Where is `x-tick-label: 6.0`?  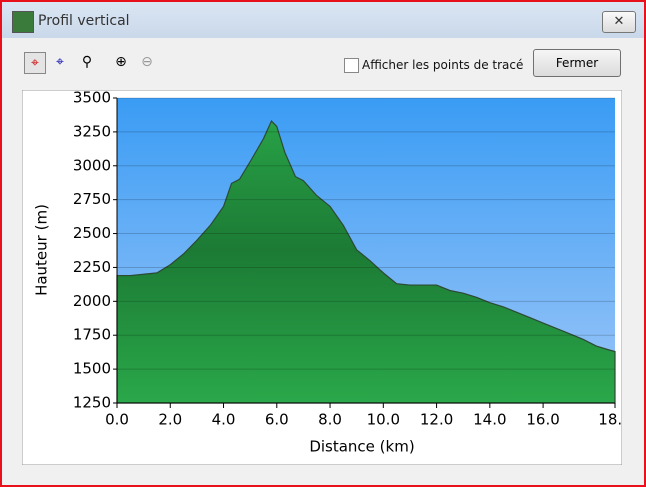
x-tick-label: 6.0 is located at coordinates (277, 420).